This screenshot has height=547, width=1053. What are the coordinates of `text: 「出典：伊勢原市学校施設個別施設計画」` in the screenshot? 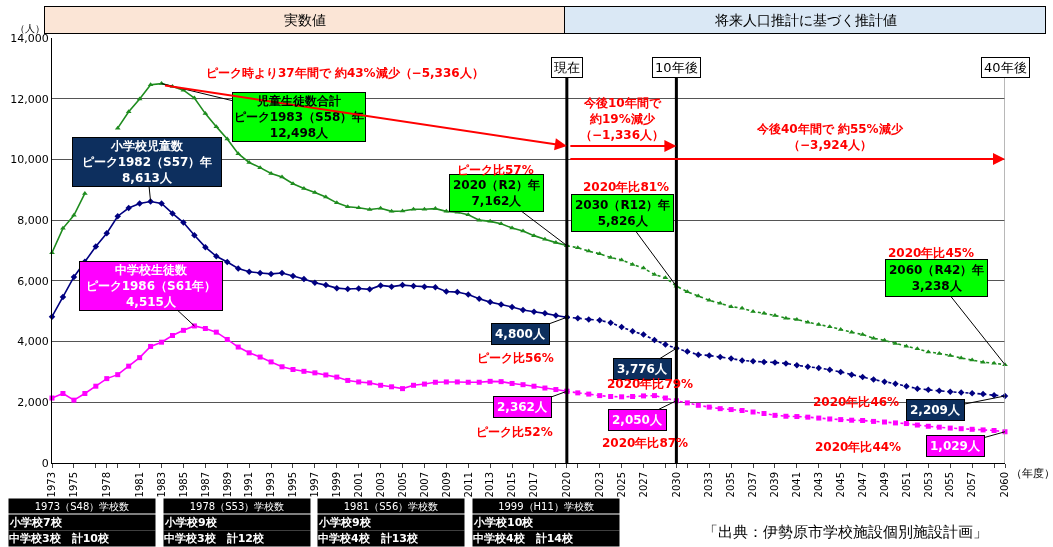 It's located at (845, 532).